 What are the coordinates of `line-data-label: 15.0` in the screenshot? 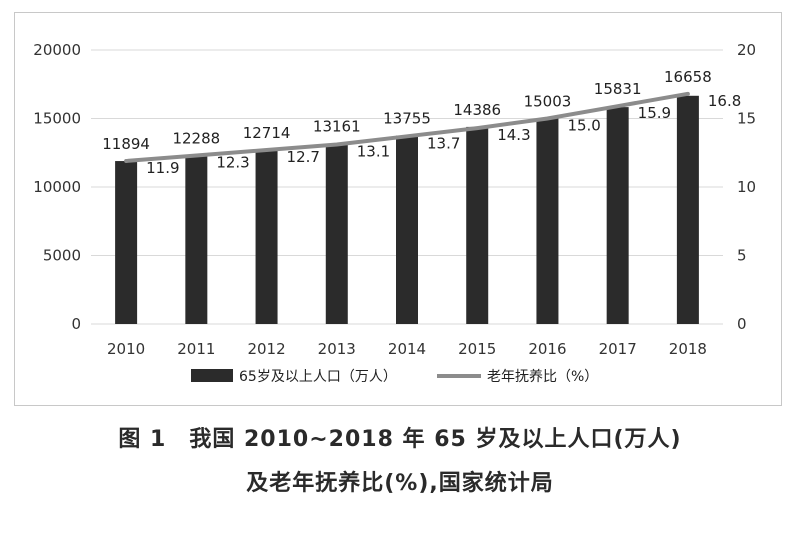 It's located at (583, 126).